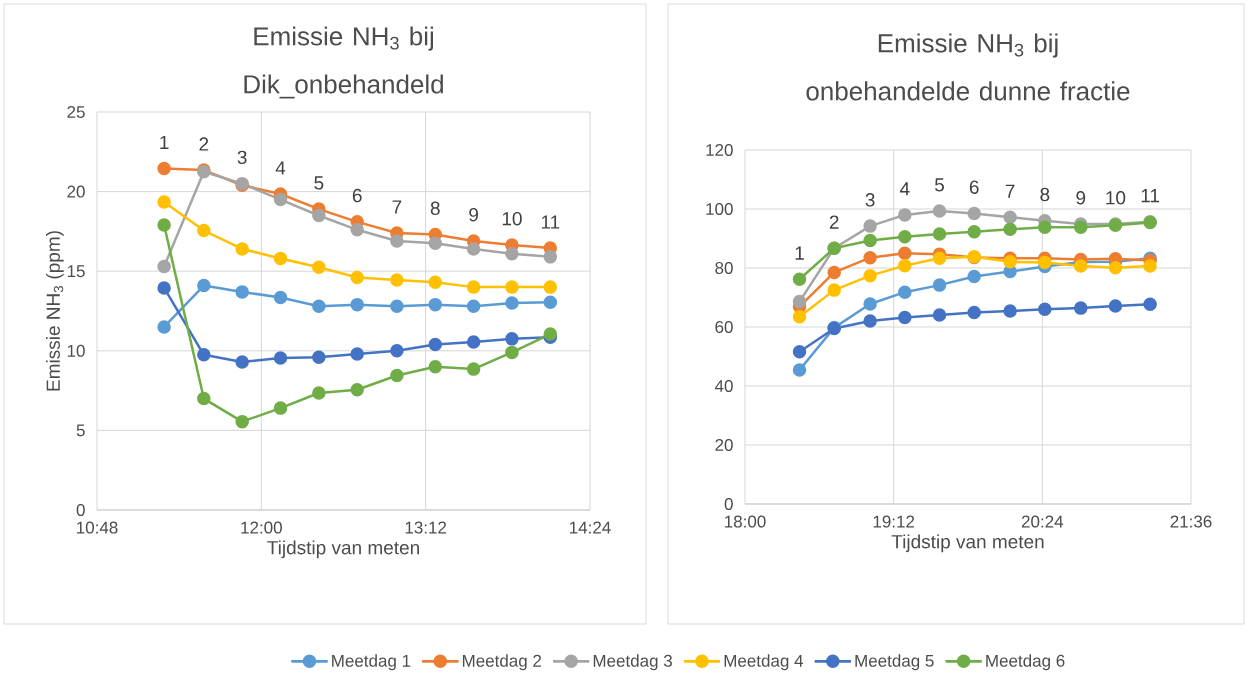 Image resolution: width=1248 pixels, height=679 pixels. Describe the element at coordinates (76, 271) in the screenshot. I see `y-tick-label: 15` at that location.